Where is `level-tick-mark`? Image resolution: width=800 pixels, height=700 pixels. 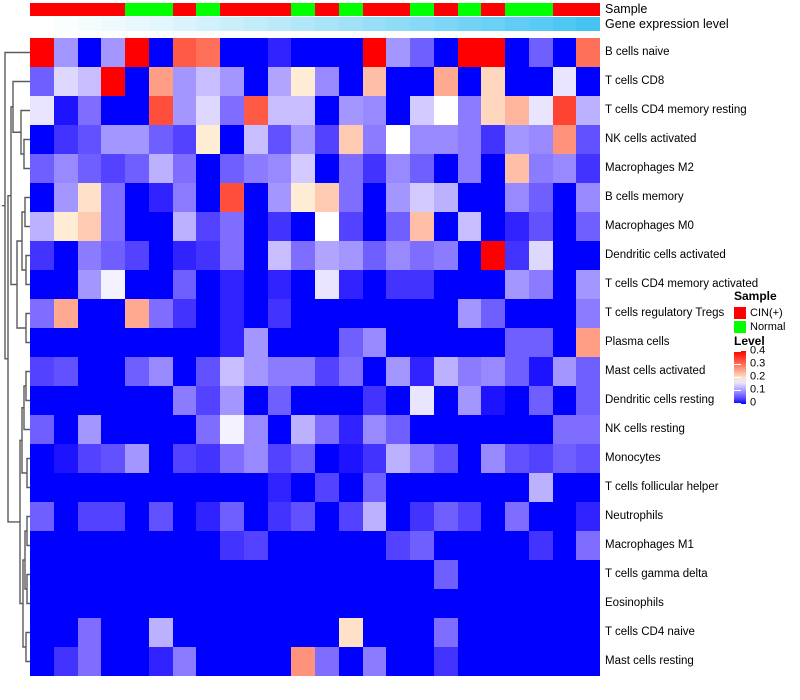 level-tick-mark is located at coordinates (737, 364).